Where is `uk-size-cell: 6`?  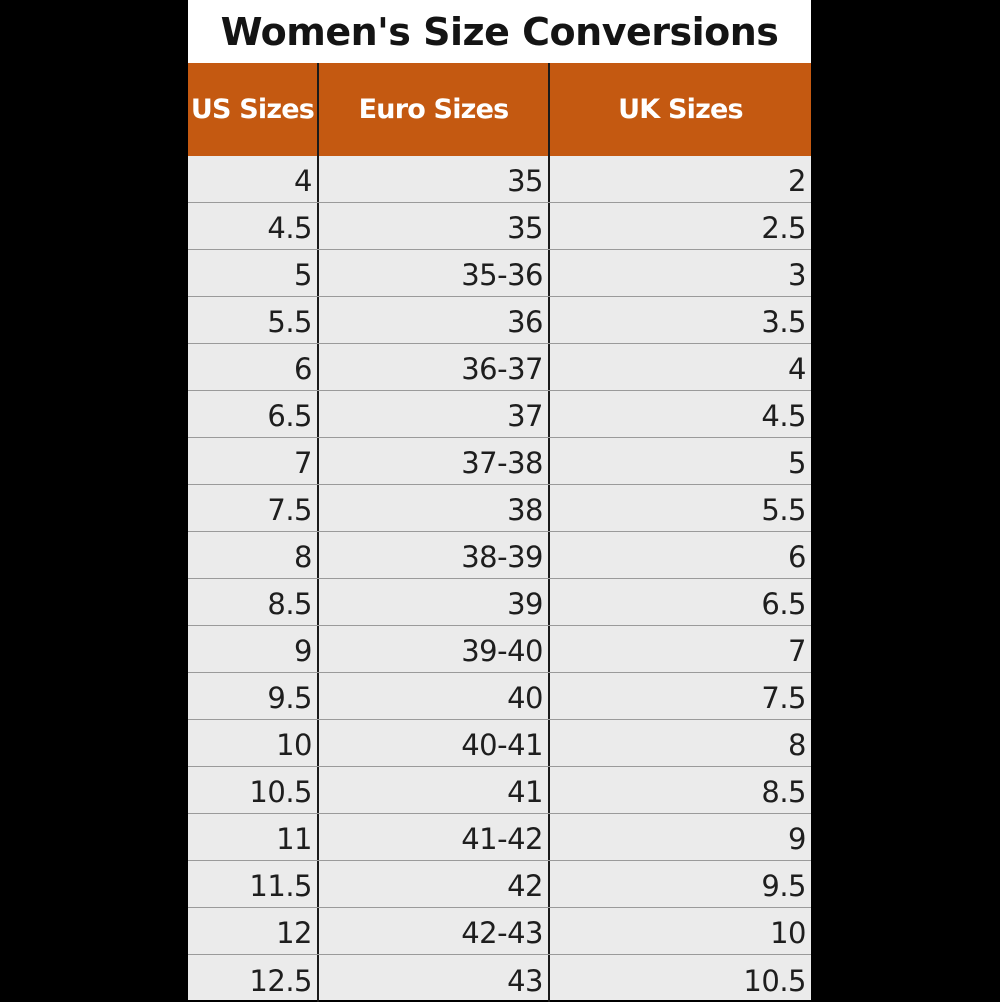
uk-size-cell: 6 is located at coordinates (797, 557).